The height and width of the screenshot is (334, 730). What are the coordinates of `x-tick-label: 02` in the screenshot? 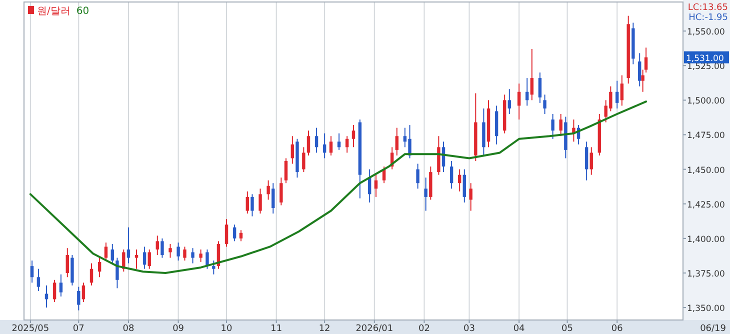 It's located at (424, 329).